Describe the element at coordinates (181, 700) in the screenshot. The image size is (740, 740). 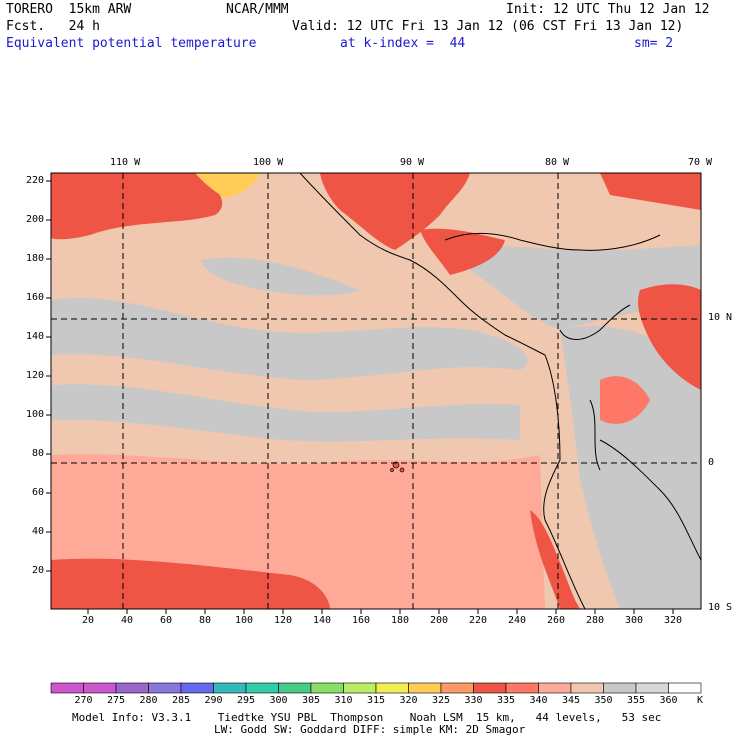
I see `colorbar-label: 285` at that location.